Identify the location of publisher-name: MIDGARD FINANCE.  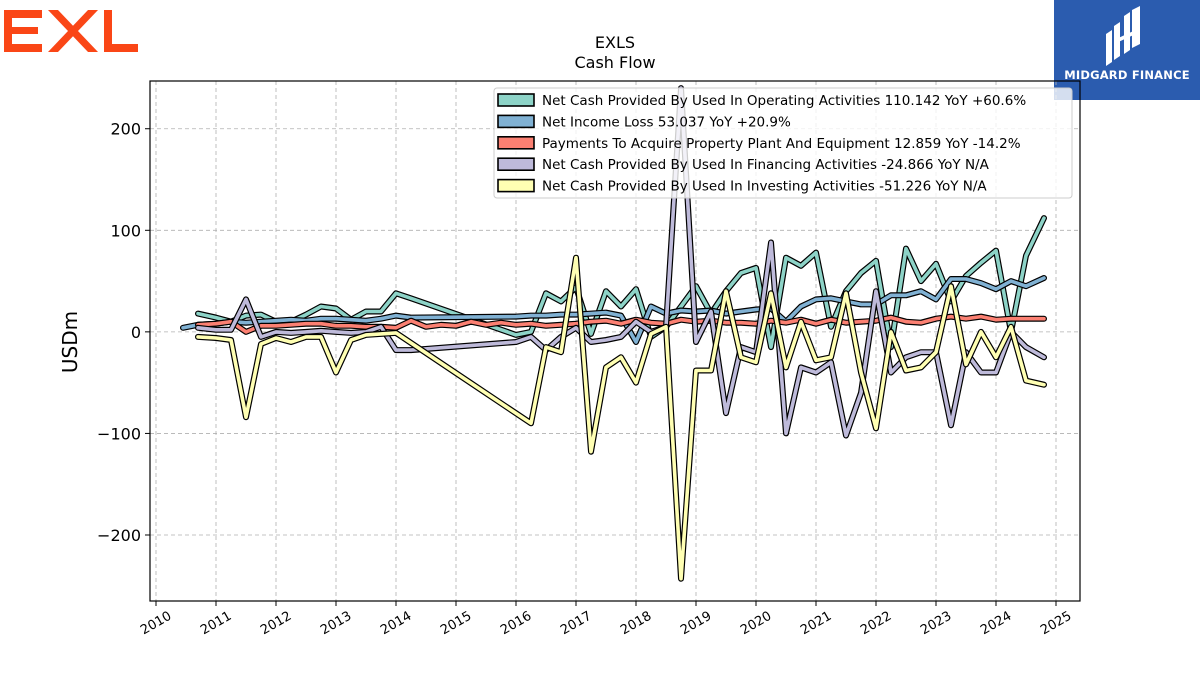
(1127, 75).